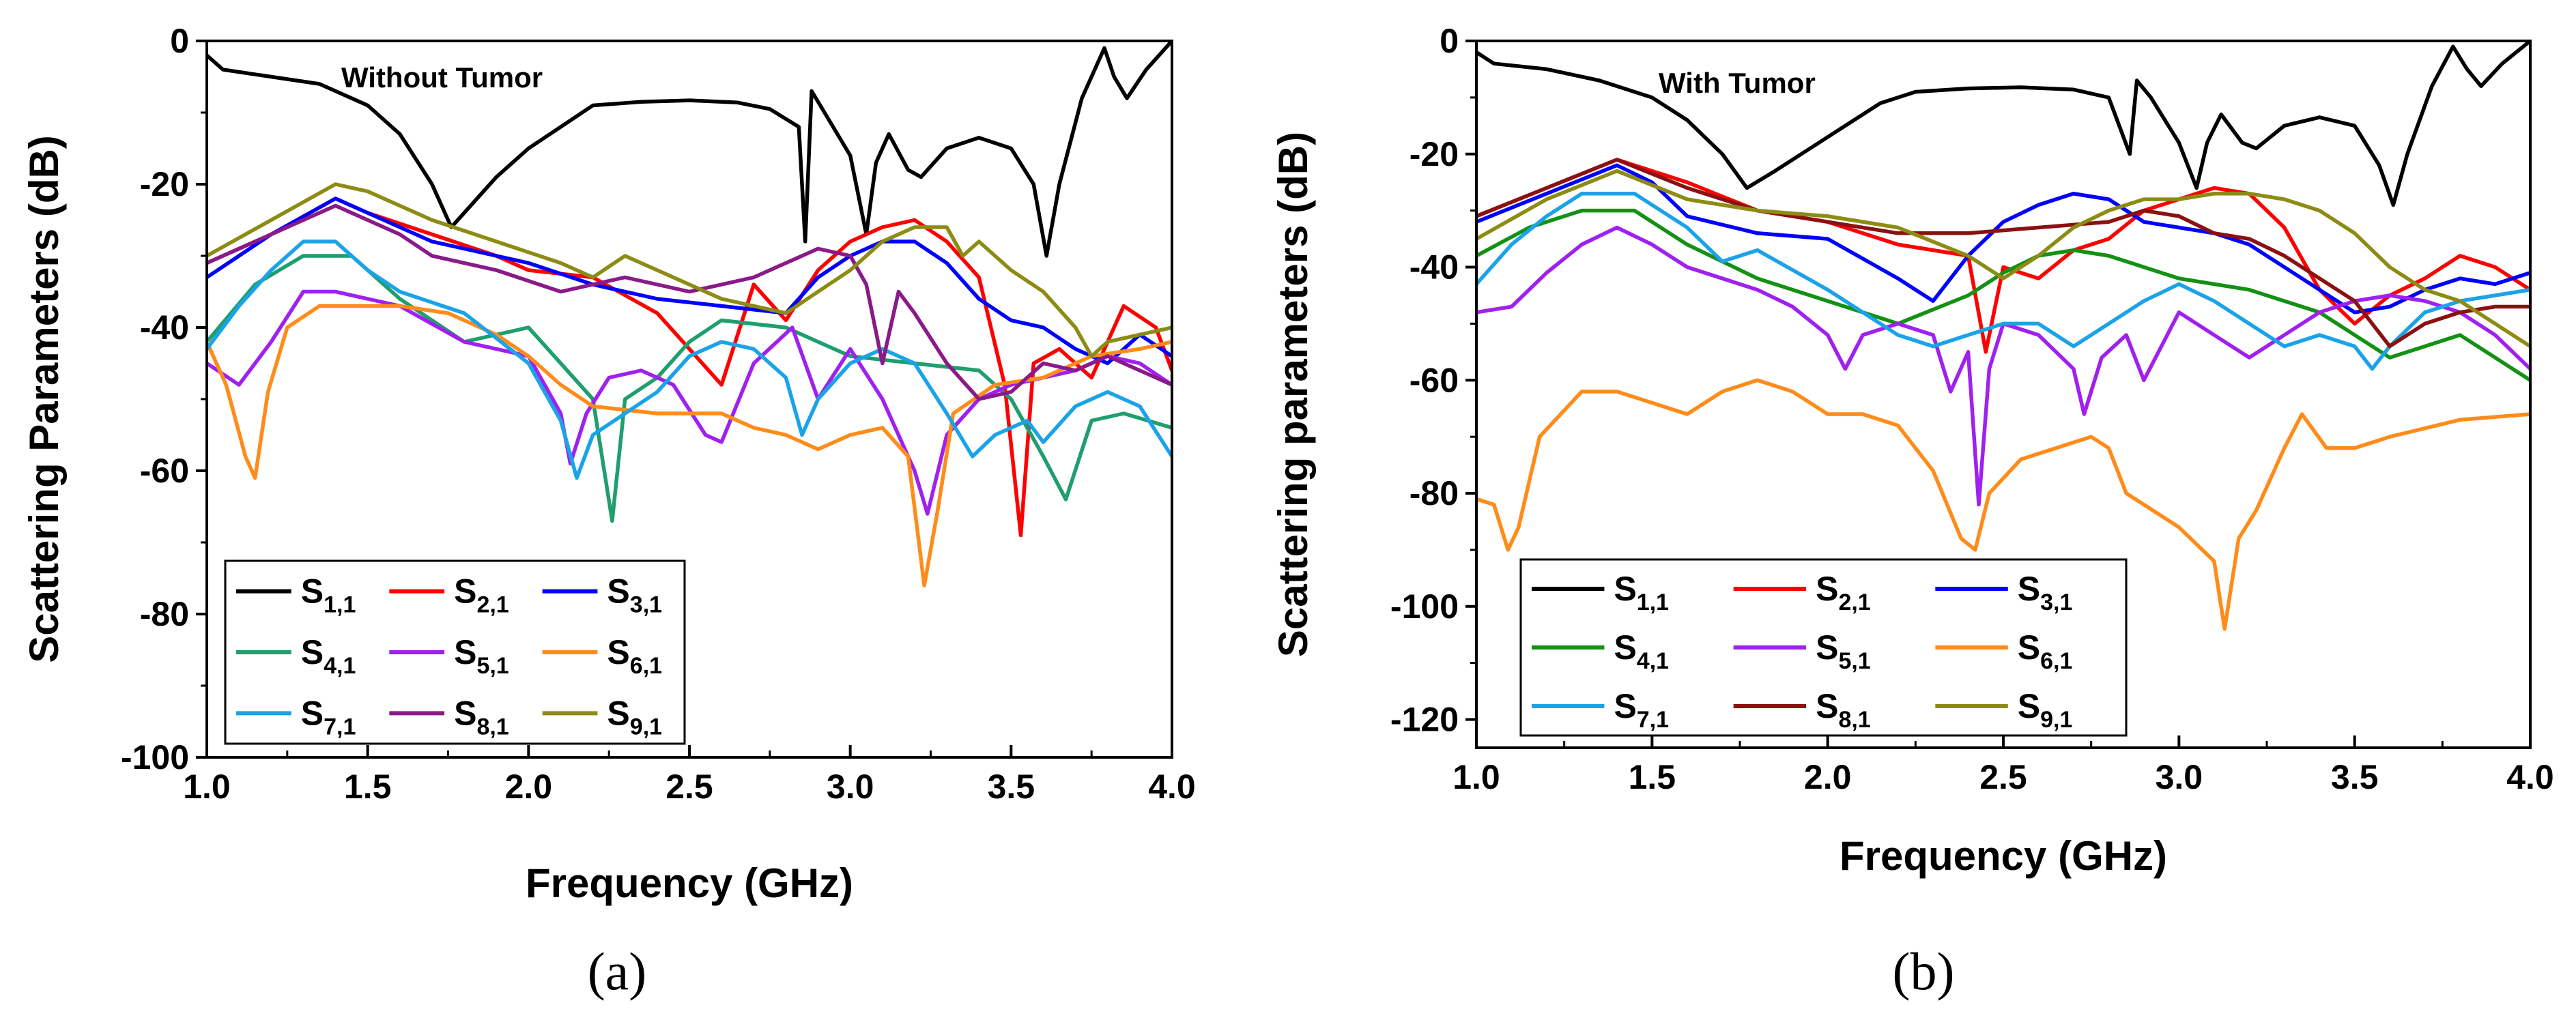 The image size is (2576, 1020). What do you see at coordinates (481, 656) in the screenshot?
I see `legend-label-a: S5,1` at bounding box center [481, 656].